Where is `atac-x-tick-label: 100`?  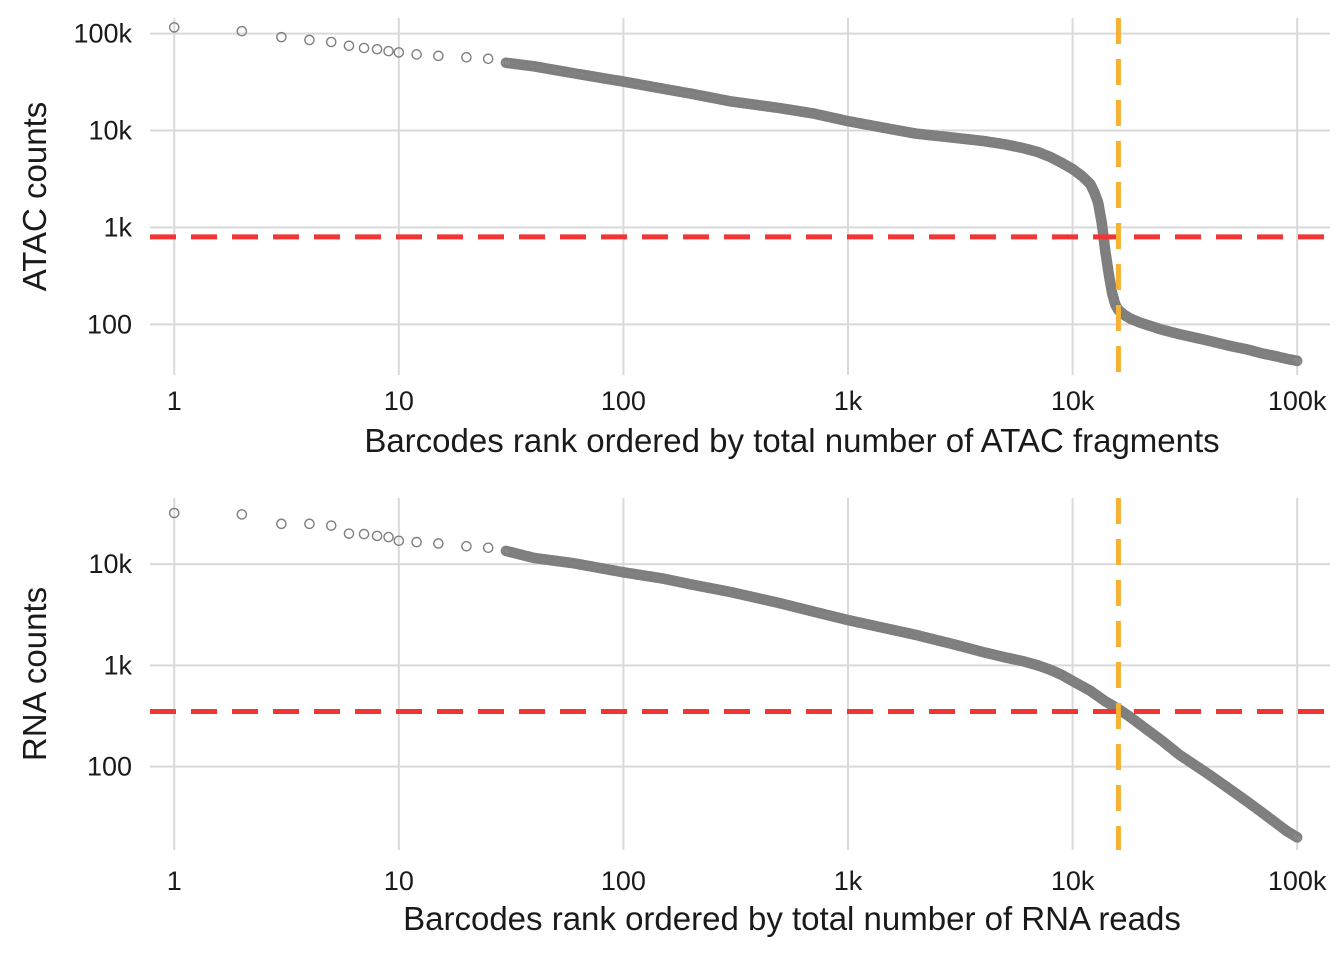
atac-x-tick-label: 100 is located at coordinates (623, 401).